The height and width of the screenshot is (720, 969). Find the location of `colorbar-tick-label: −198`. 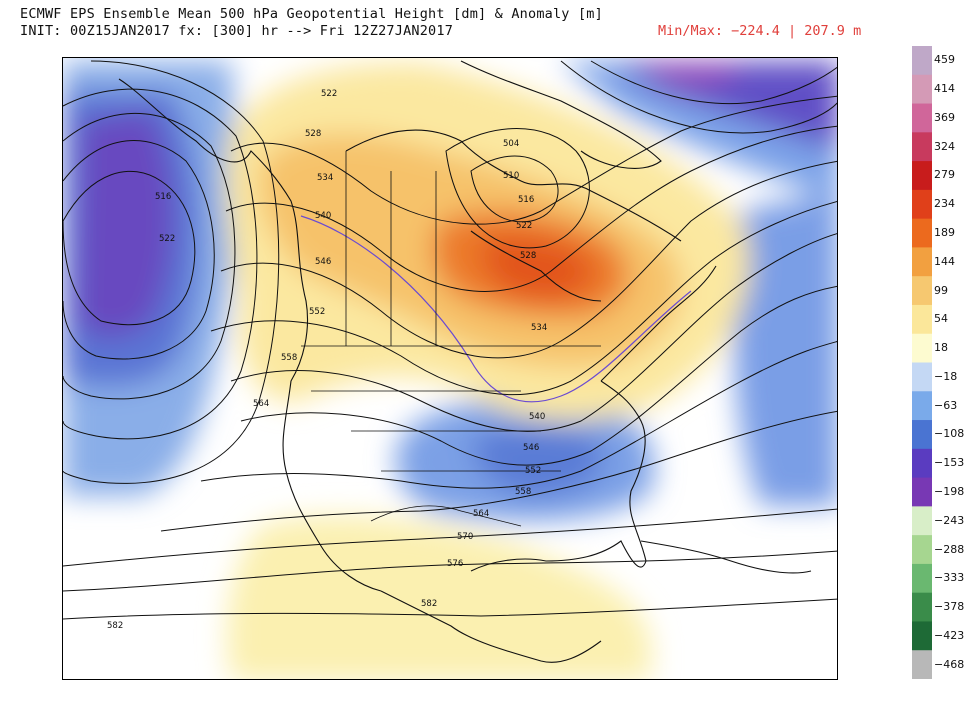

colorbar-tick-label: −198 is located at coordinates (949, 491).